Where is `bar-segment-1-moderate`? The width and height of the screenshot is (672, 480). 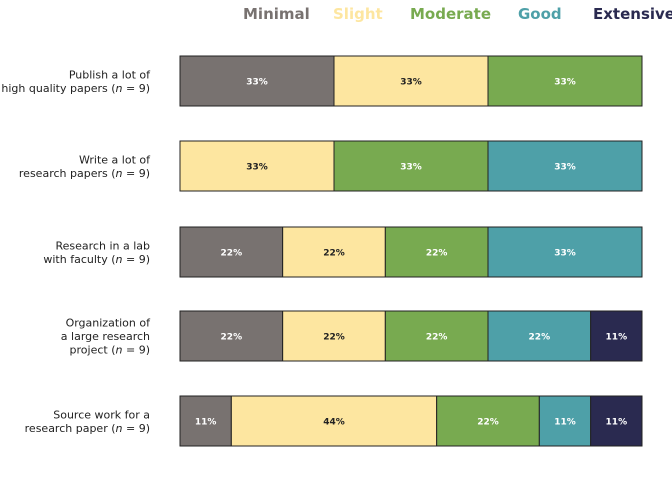 bar-segment-1-moderate is located at coordinates (565, 81).